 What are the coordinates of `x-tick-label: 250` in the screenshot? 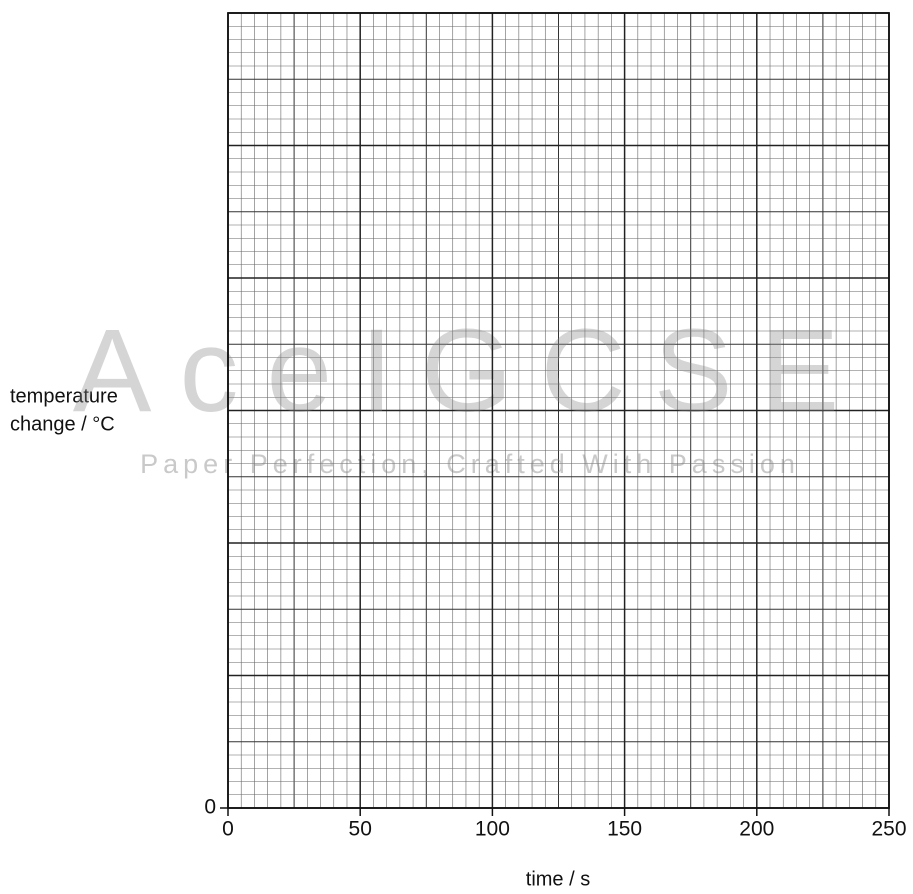 It's located at (888, 829).